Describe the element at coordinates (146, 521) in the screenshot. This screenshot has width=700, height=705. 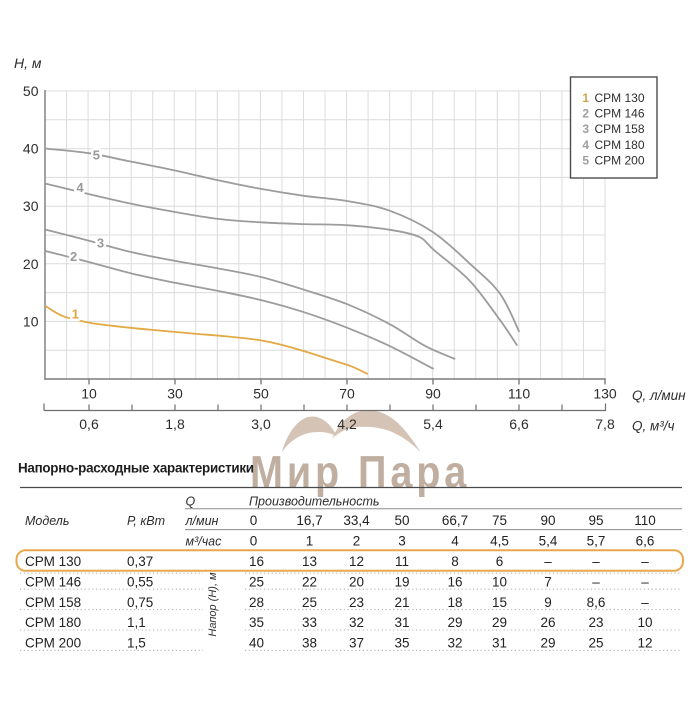
I see `svg-text: Р, кВт` at that location.